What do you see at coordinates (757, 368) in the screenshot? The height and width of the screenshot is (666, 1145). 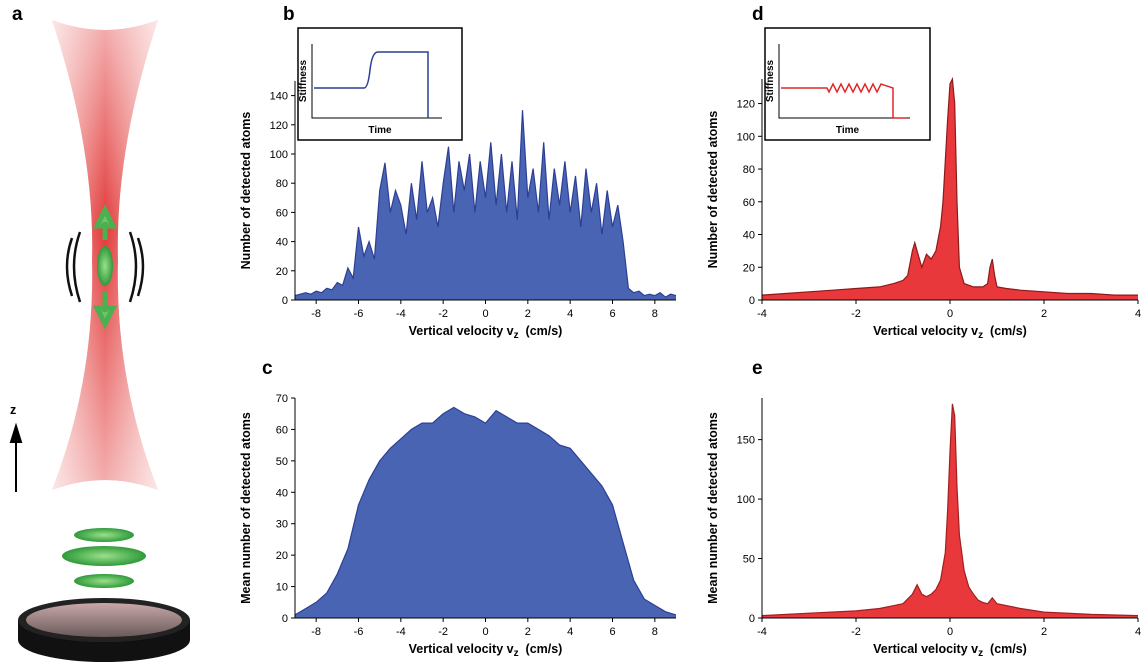 I see `panel-label: e` at bounding box center [757, 368].